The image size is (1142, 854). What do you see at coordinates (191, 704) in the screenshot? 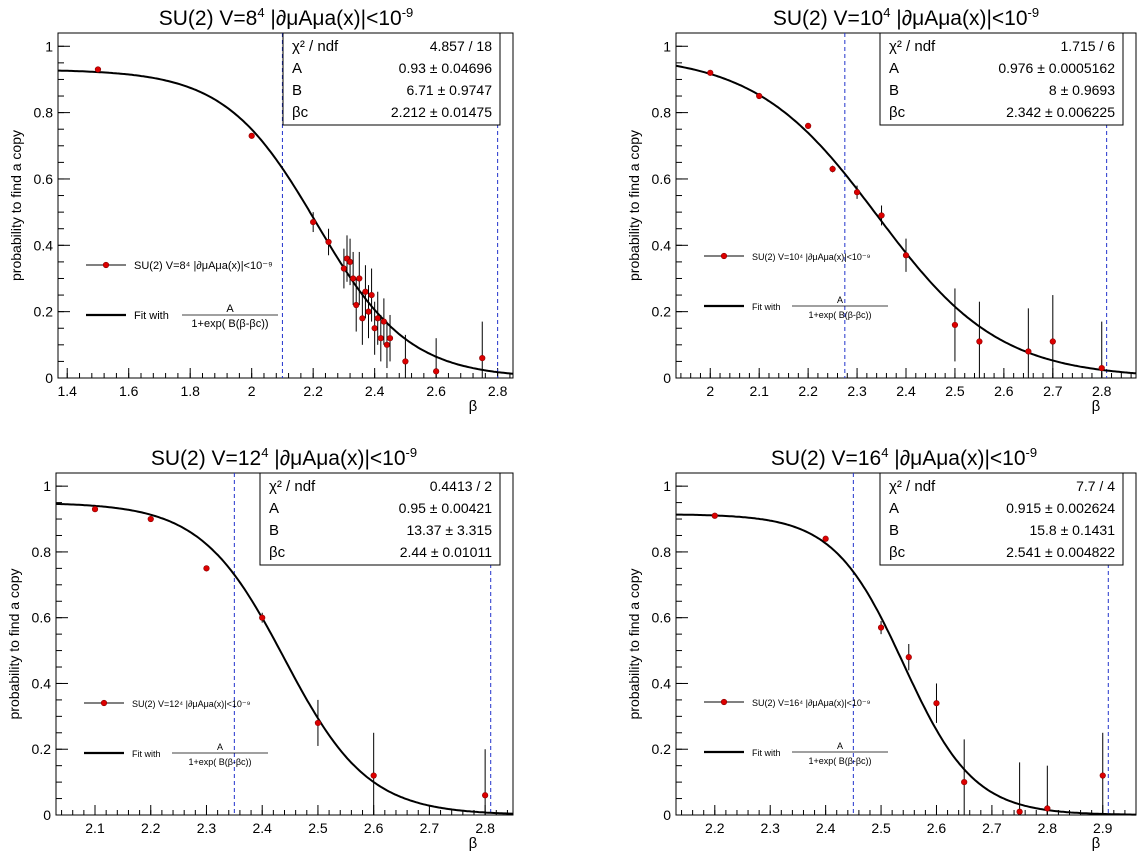
I see `legend-data-label: SU(2) V=12⁴ |∂μAμa(x)|<10⁻⁹` at bounding box center [191, 704].